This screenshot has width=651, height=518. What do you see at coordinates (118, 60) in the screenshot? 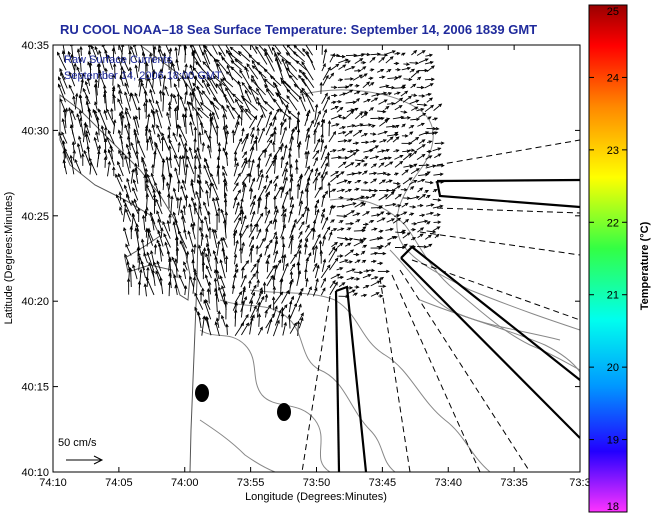
I see `map-subtitle-line1: Raw Surface Currents` at bounding box center [118, 60].